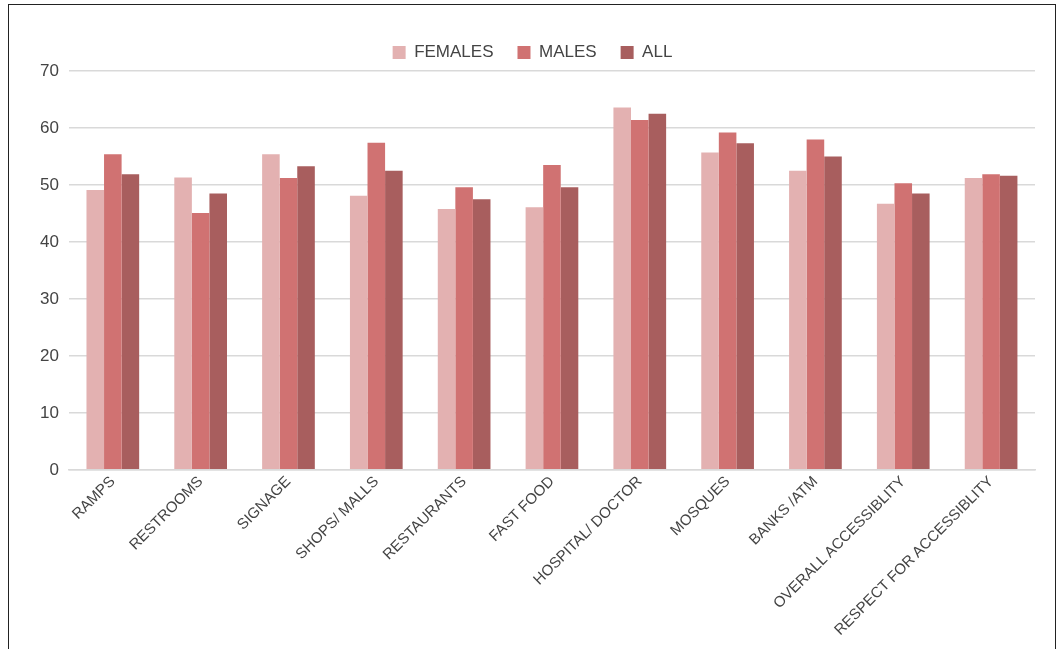 This screenshot has width=1059, height=649. Describe the element at coordinates (49, 241) in the screenshot. I see `y-tick-label: 40` at that location.